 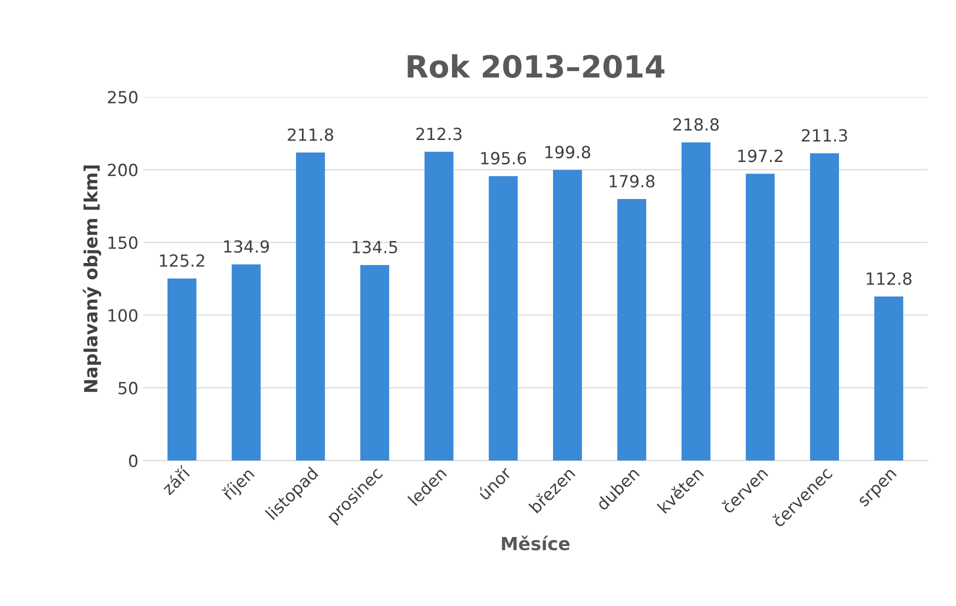 What do you see at coordinates (92, 278) in the screenshot?
I see `y-axis-title: Naplavaný objem [km]` at bounding box center [92, 278].